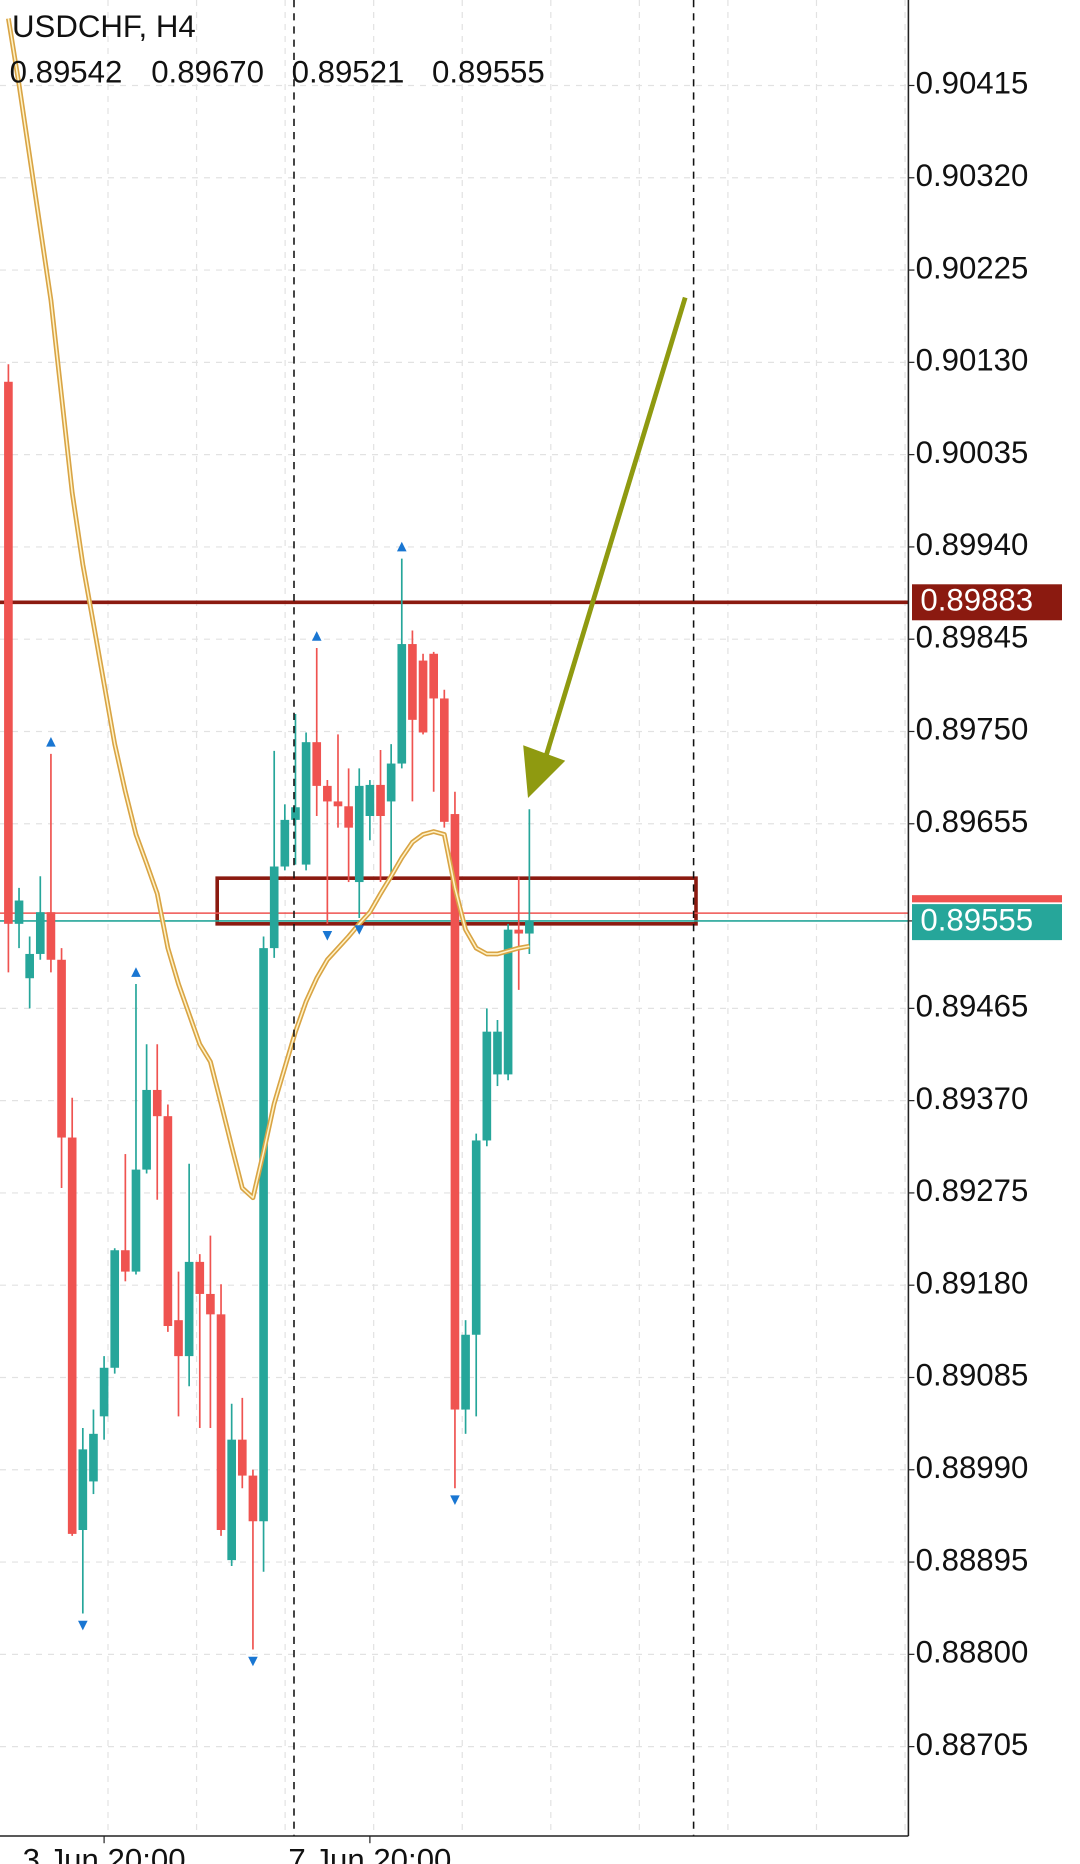 Image resolution: width=1080 pixels, height=1864 pixels. Describe the element at coordinates (972, 267) in the screenshot. I see `y-tick-label: 0.90225` at that location.